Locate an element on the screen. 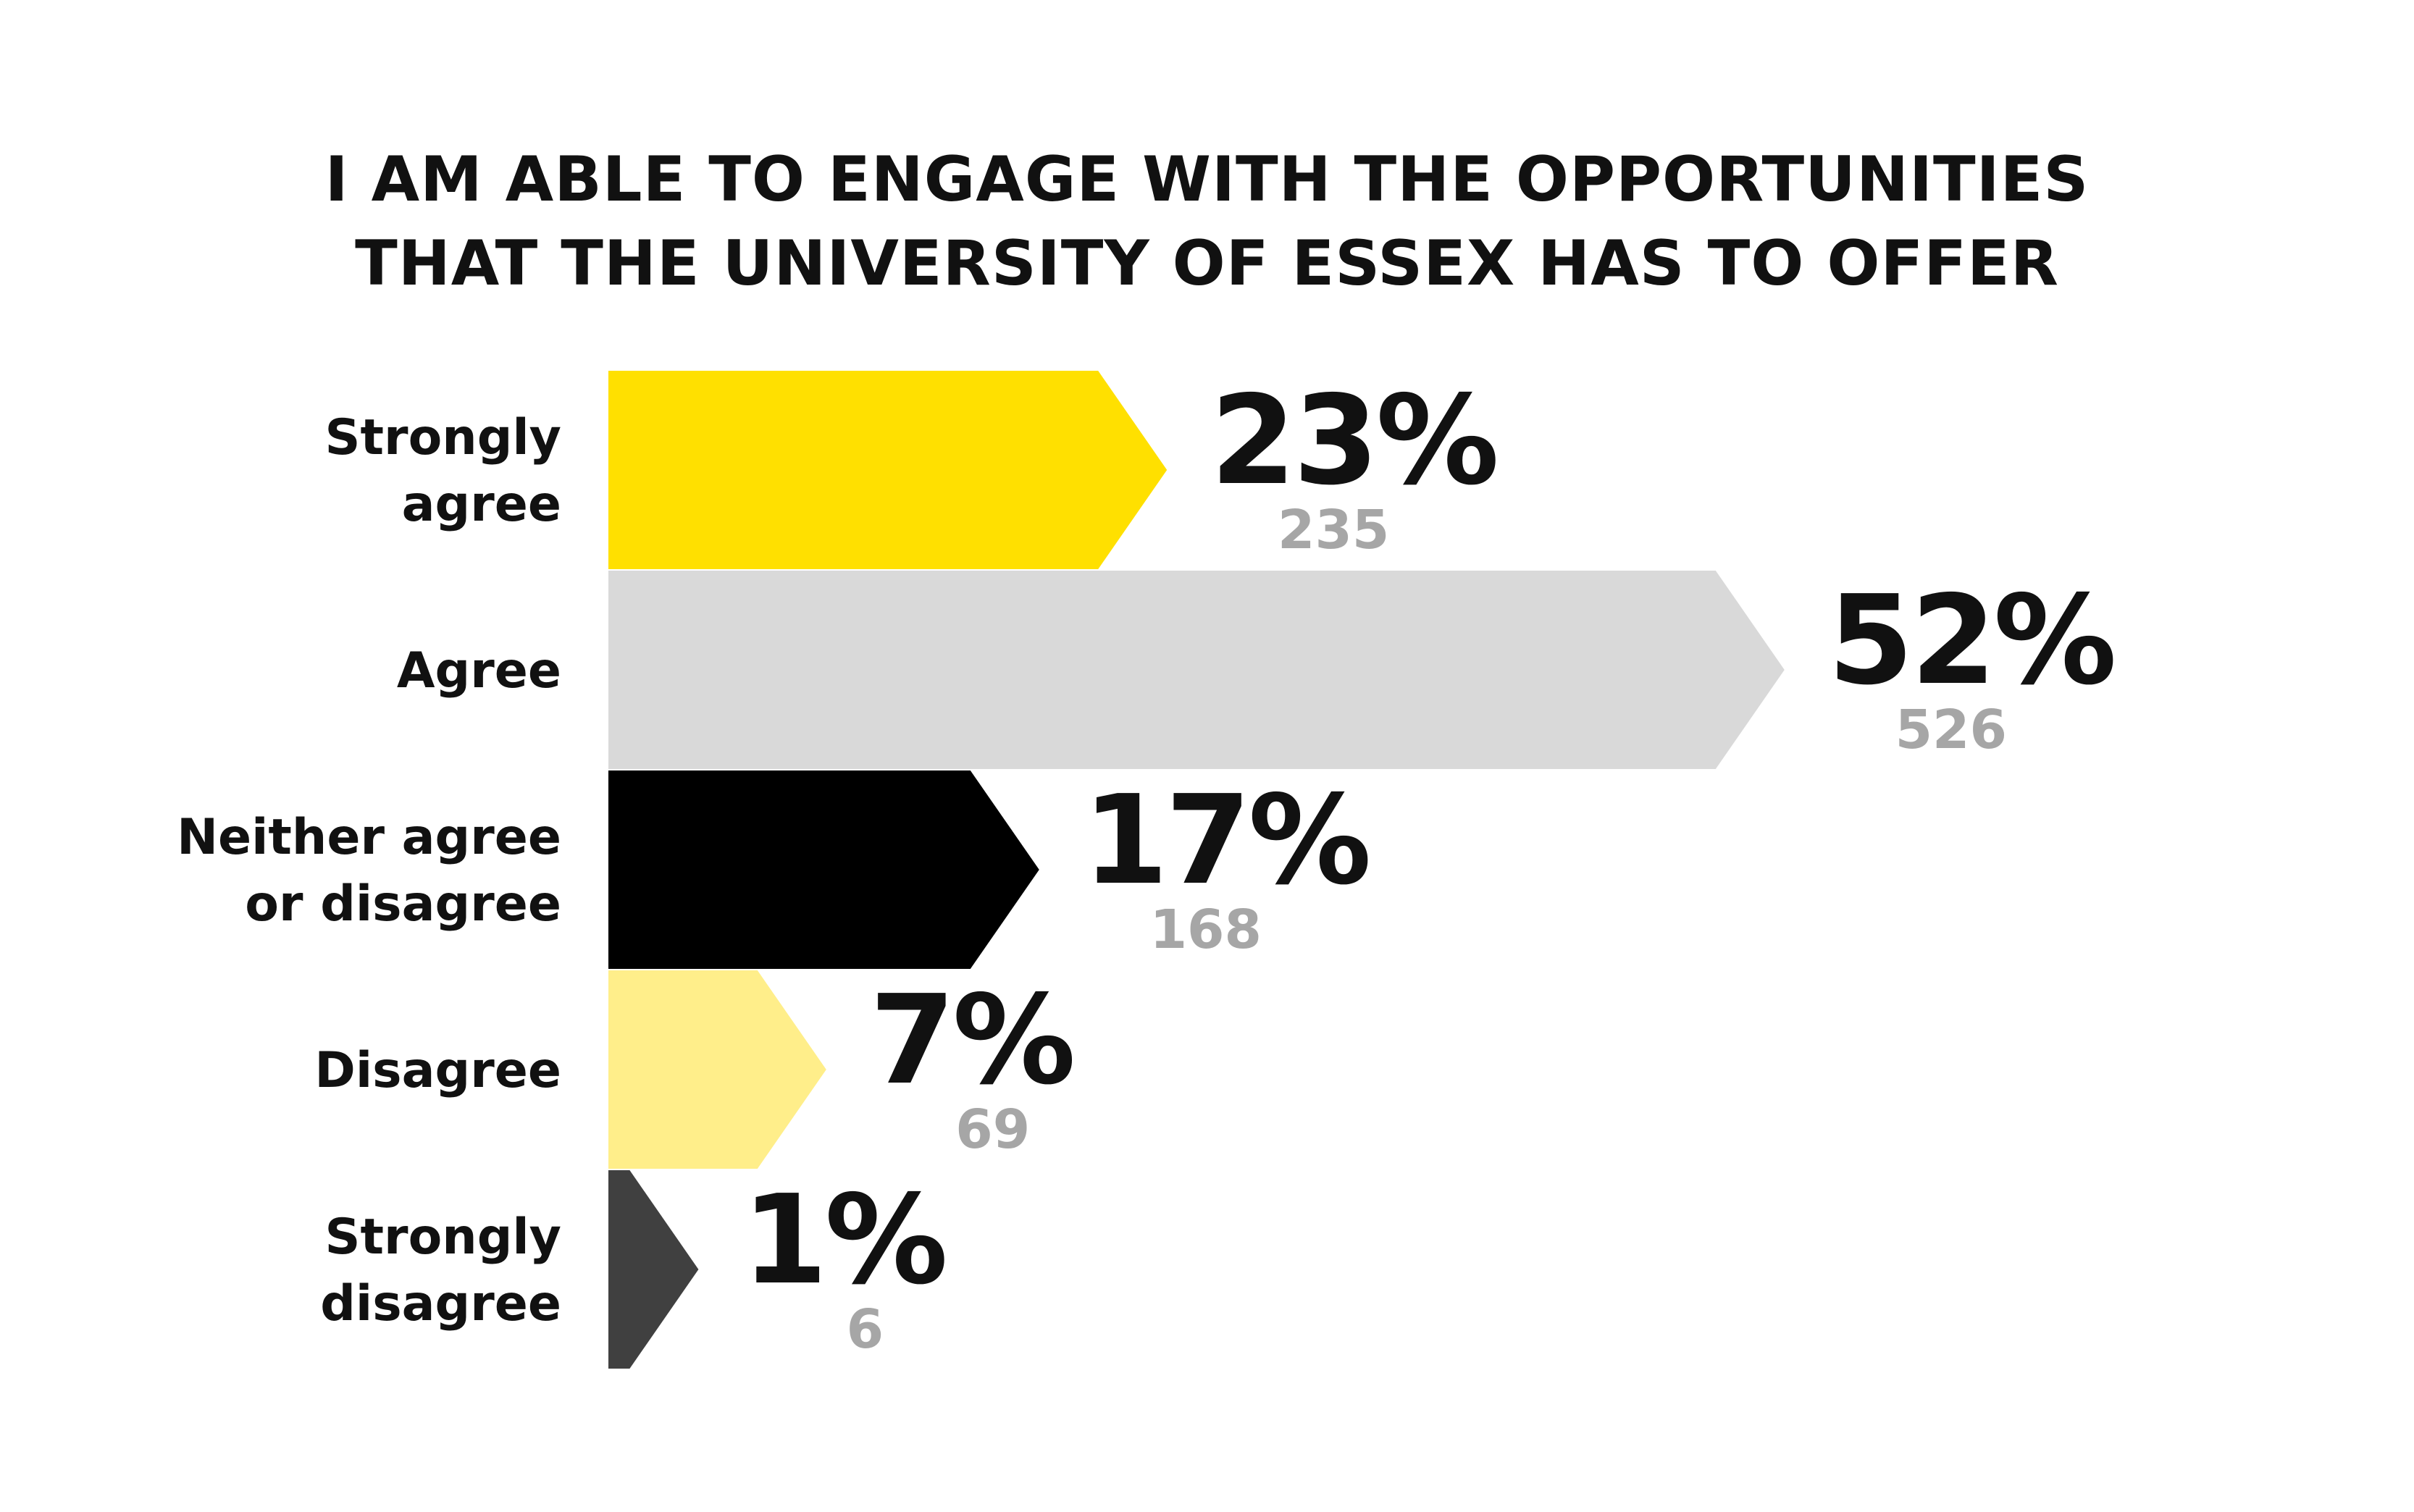  category-label-4-1: disagree is located at coordinates (440, 1303).